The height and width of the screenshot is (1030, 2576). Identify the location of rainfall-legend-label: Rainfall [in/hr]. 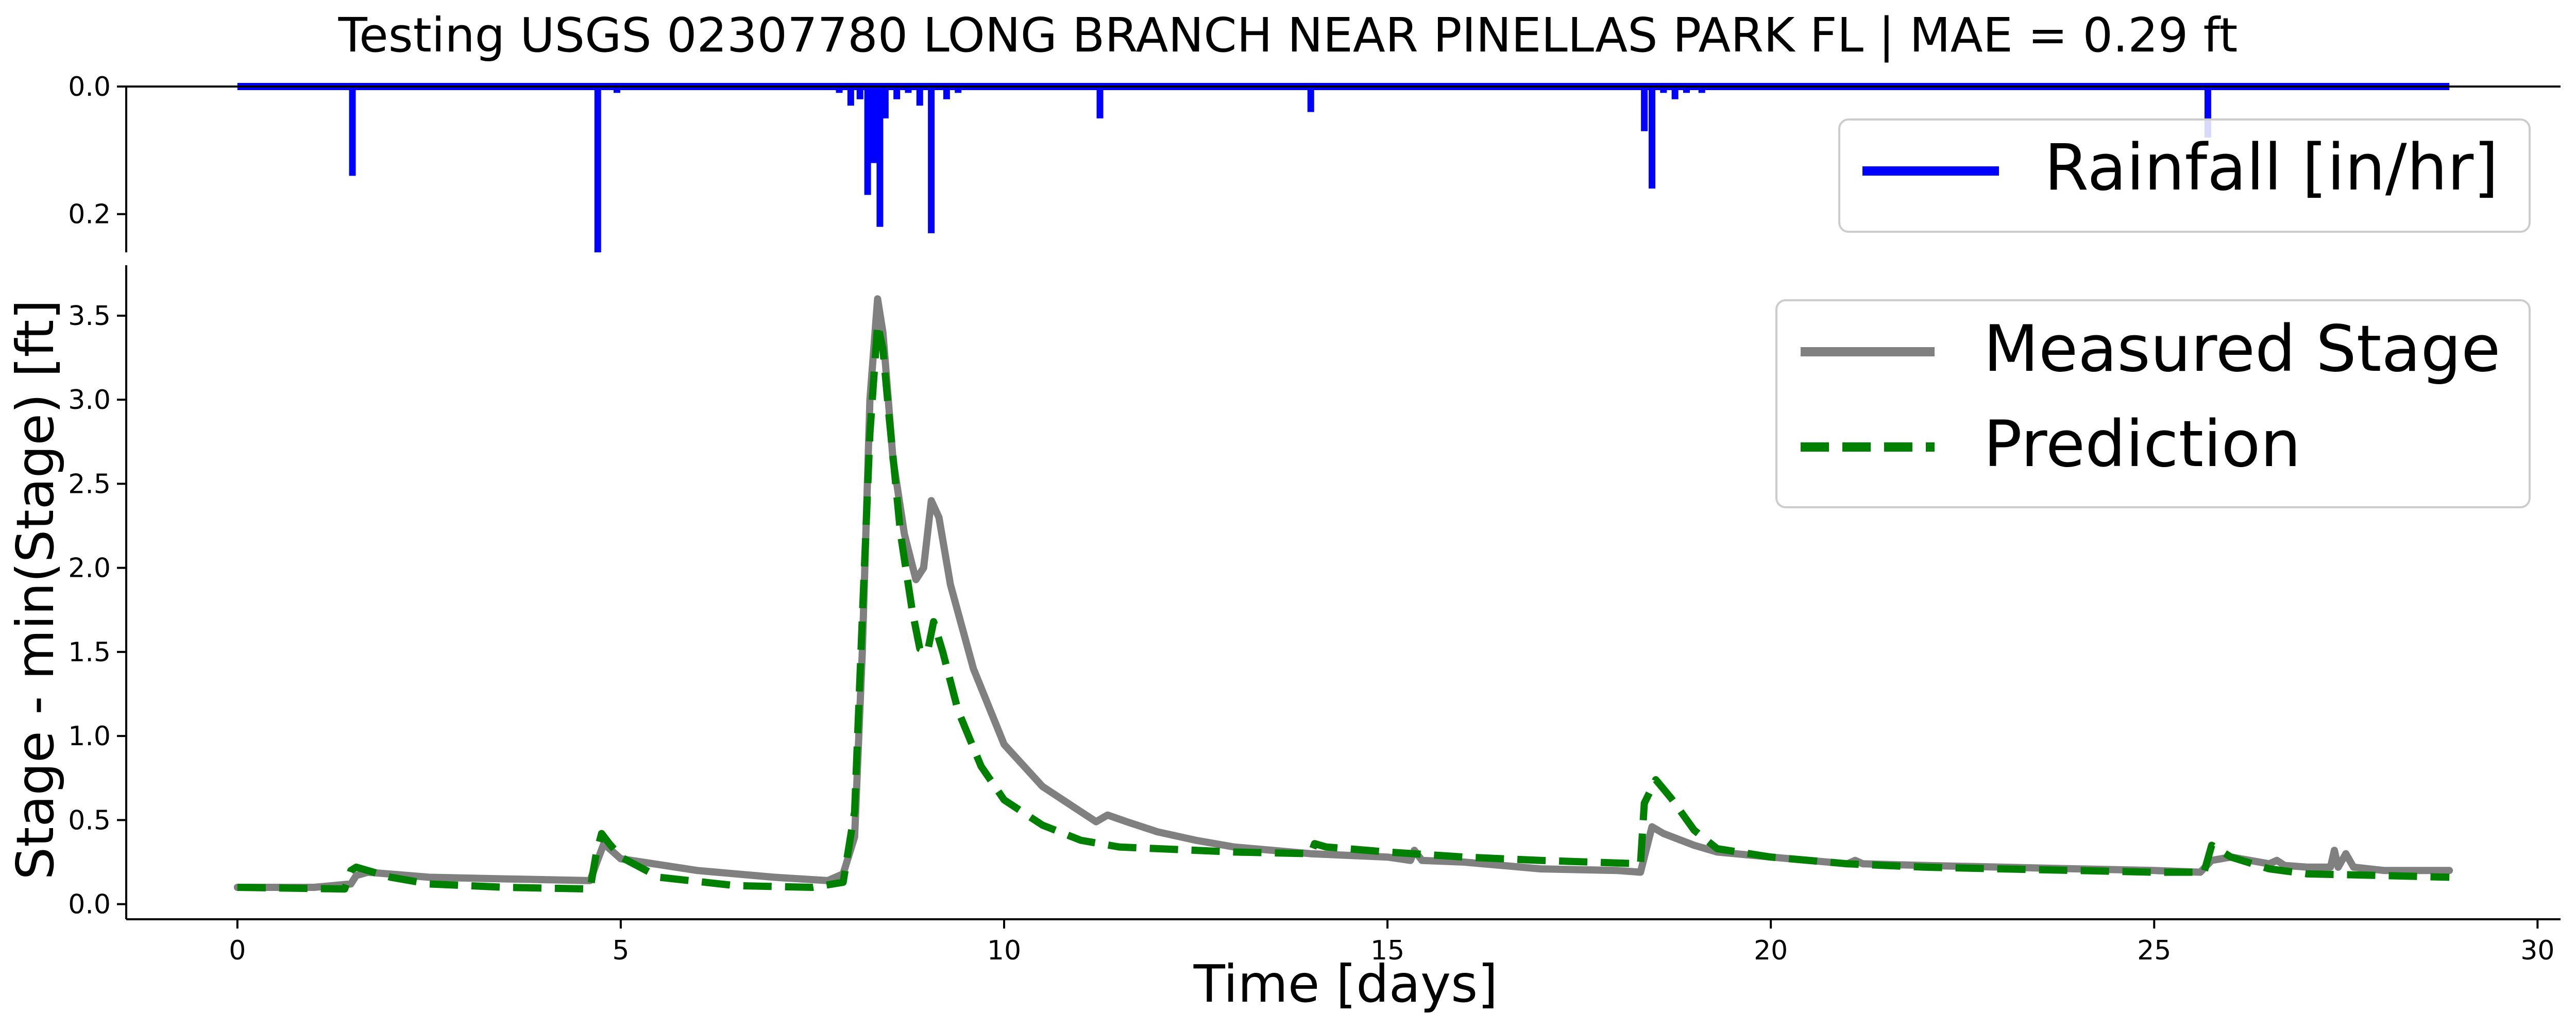
(2271, 168).